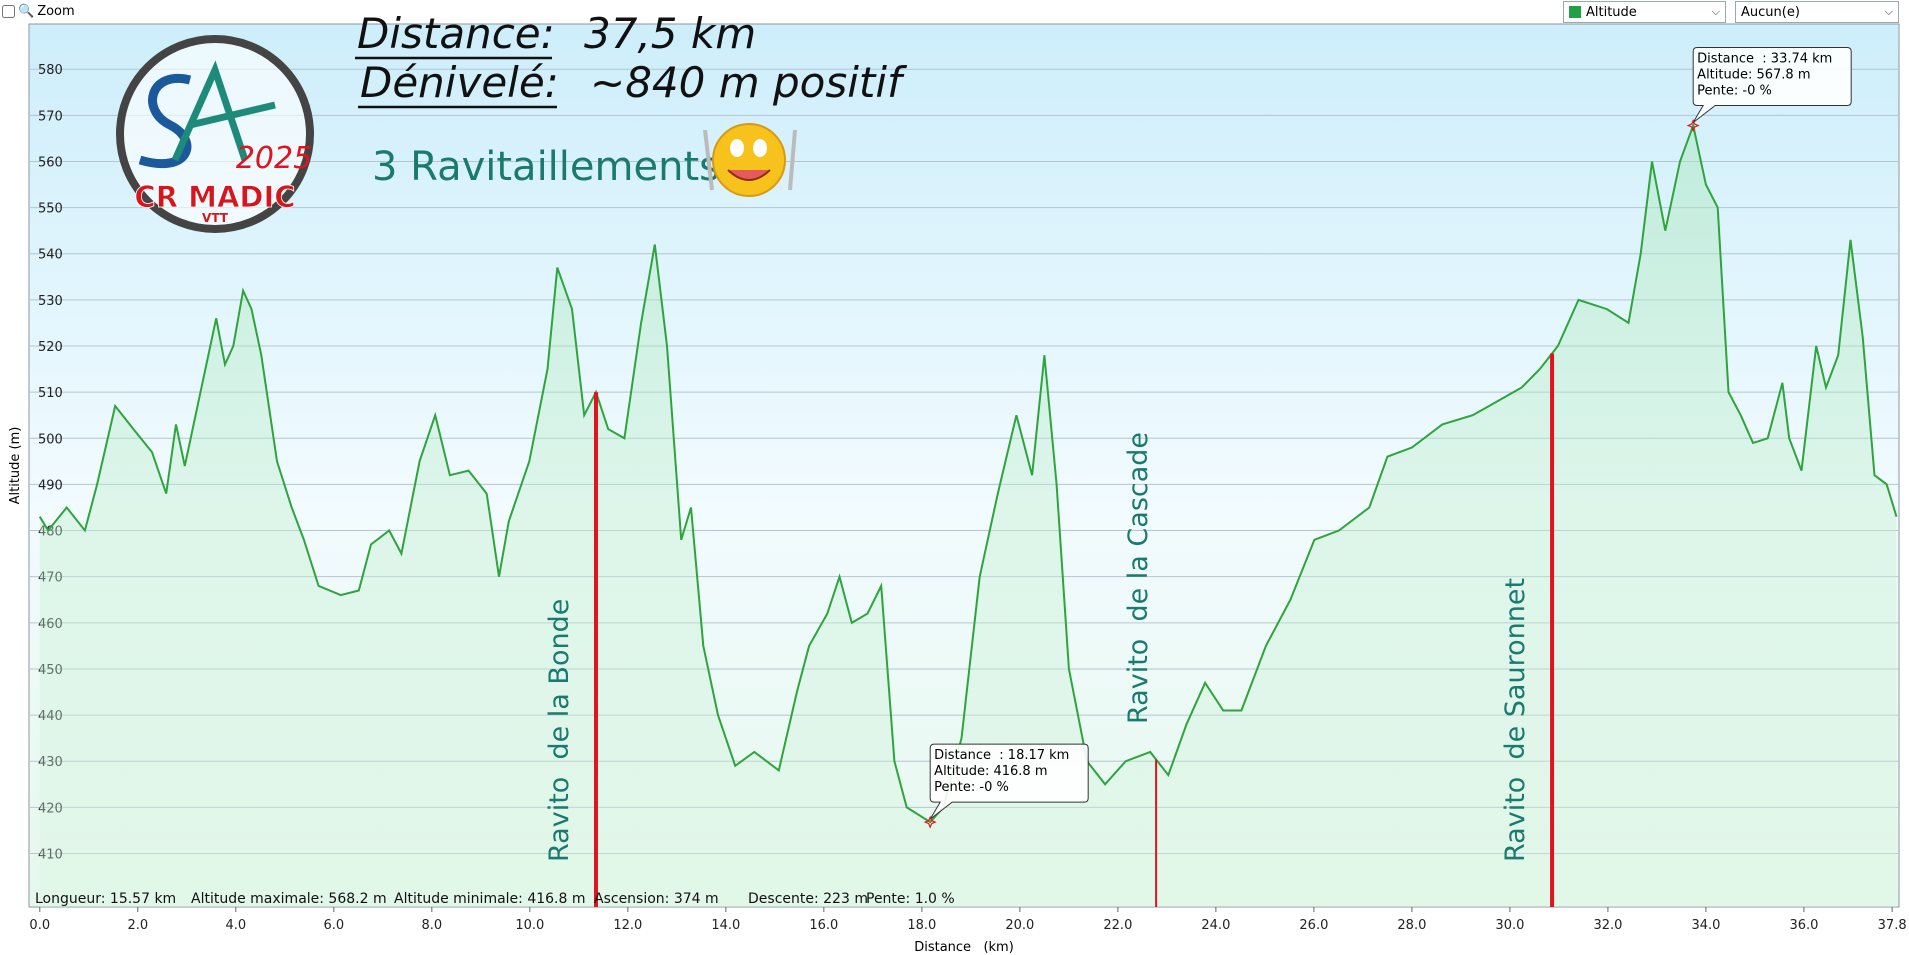 Image resolution: width=1909 pixels, height=955 pixels. I want to click on tooltip-text: Distance : 33.74 km, so click(1764, 58).